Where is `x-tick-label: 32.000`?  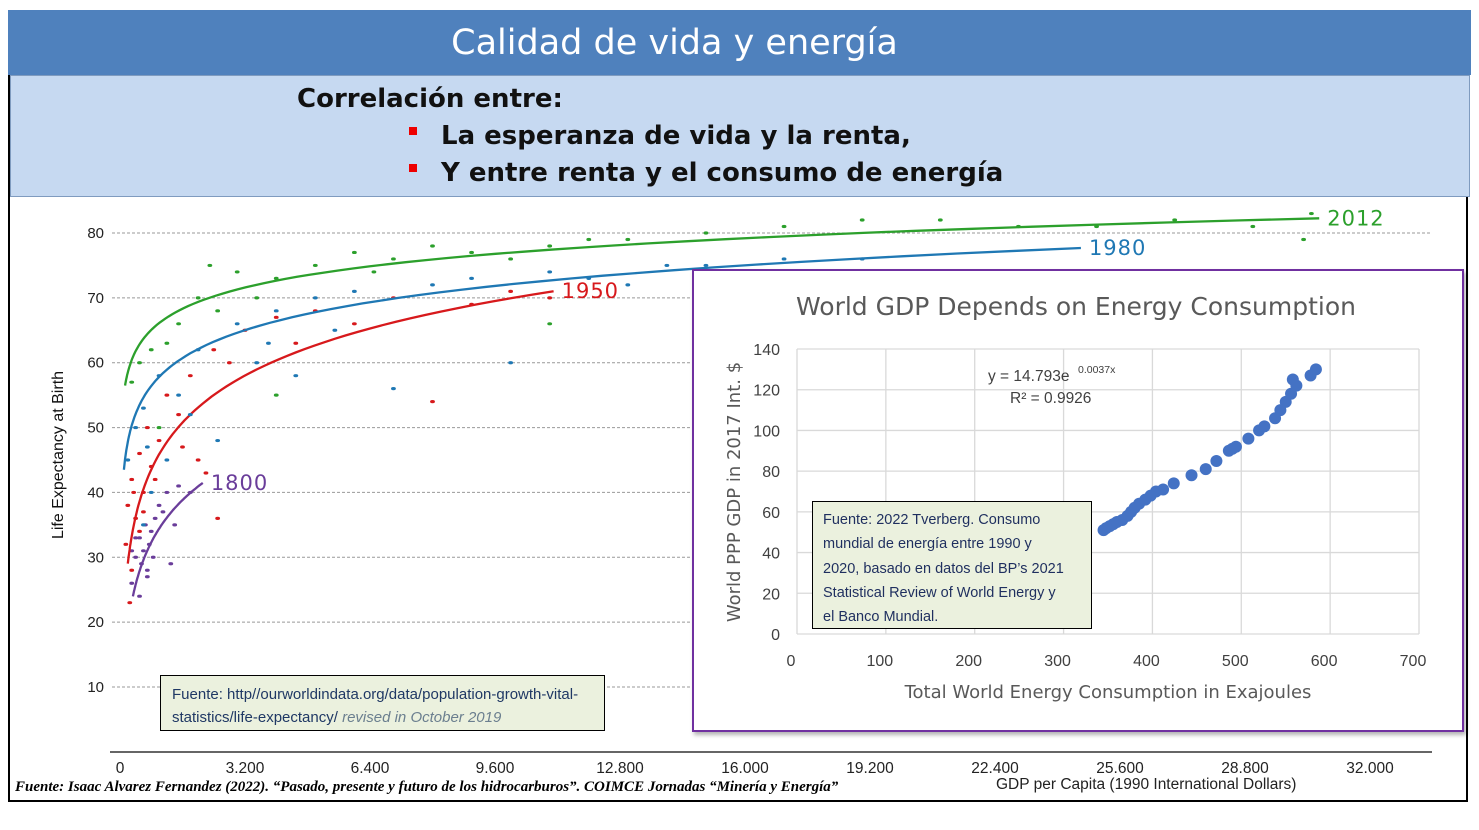 x-tick-label: 32.000 is located at coordinates (1370, 768).